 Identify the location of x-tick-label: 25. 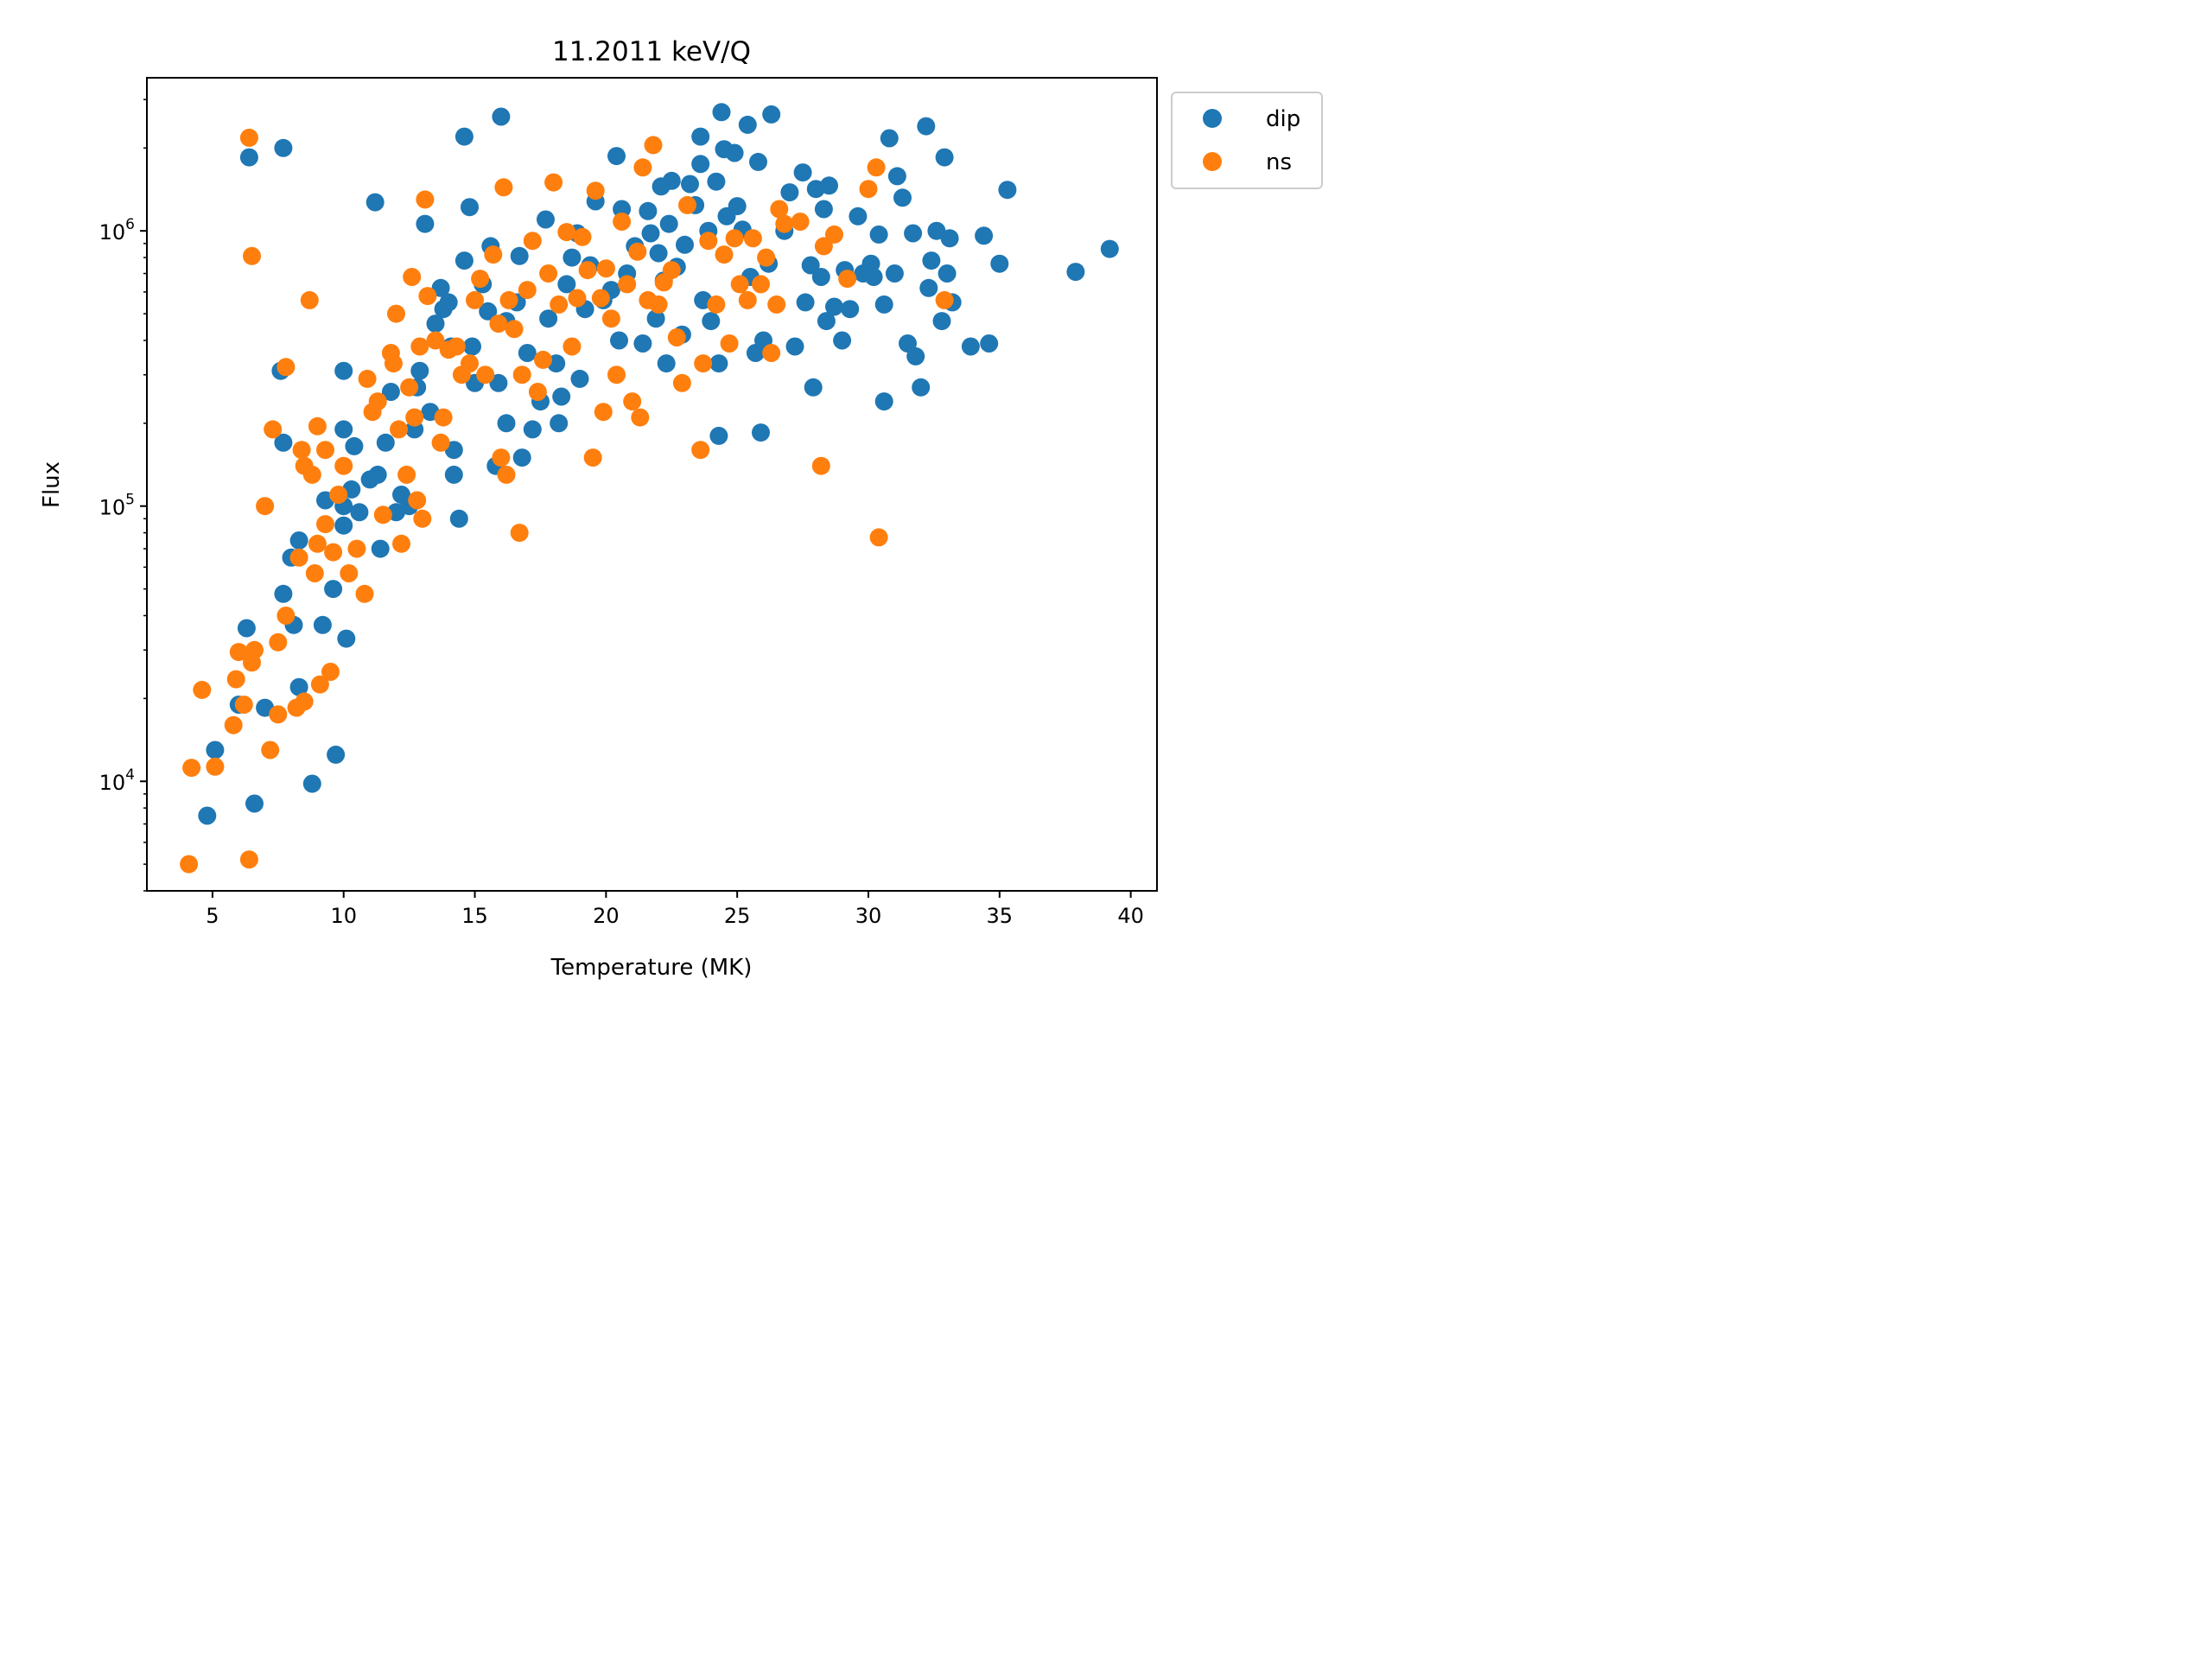
(737, 916).